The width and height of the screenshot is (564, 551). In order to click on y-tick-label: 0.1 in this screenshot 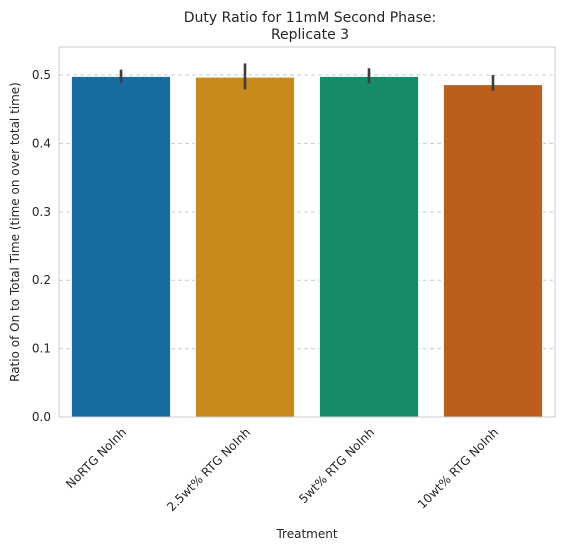, I will do `click(41, 349)`.